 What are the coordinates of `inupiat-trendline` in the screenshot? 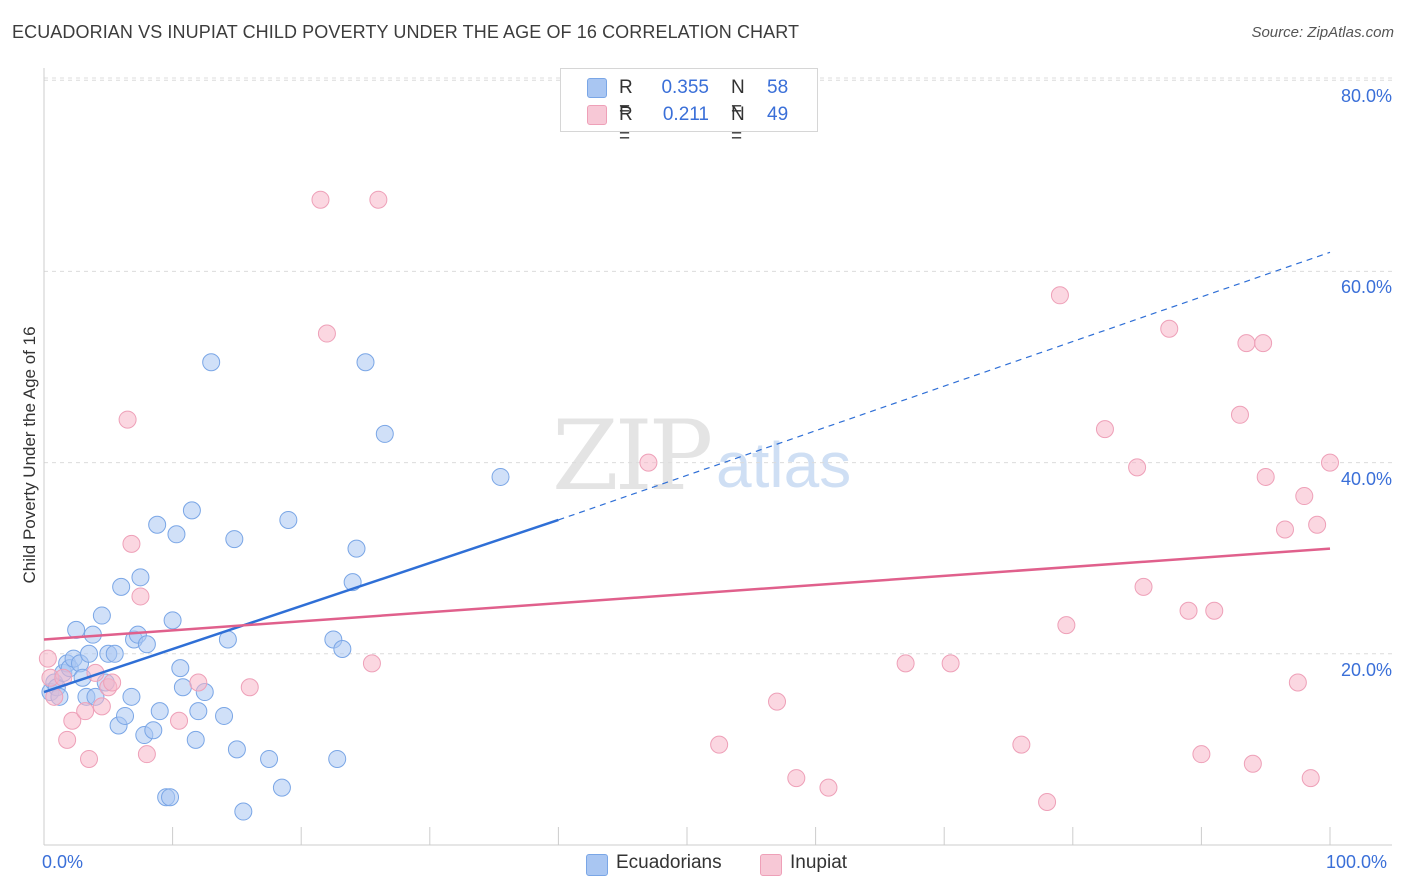 It's located at (687, 594).